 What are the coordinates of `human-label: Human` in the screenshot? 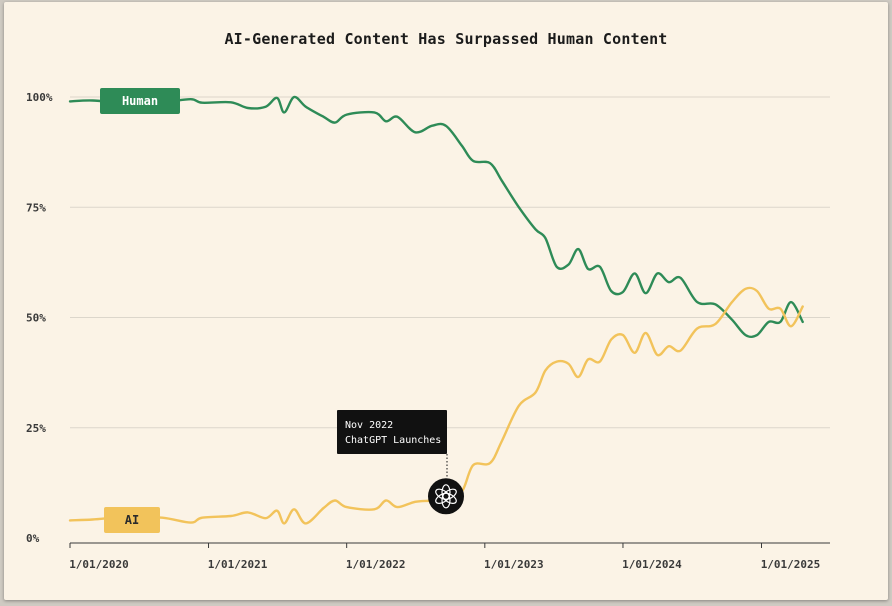 It's located at (140, 101).